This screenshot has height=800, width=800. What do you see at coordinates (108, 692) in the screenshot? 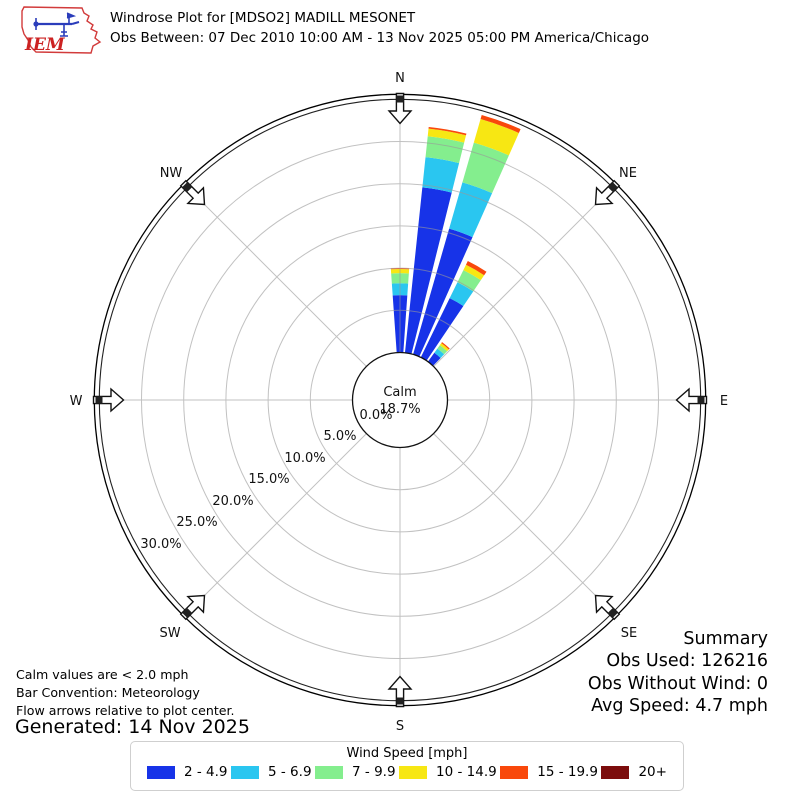
I see `note-bar-convention: Bar Convention: Meteorology` at bounding box center [108, 692].